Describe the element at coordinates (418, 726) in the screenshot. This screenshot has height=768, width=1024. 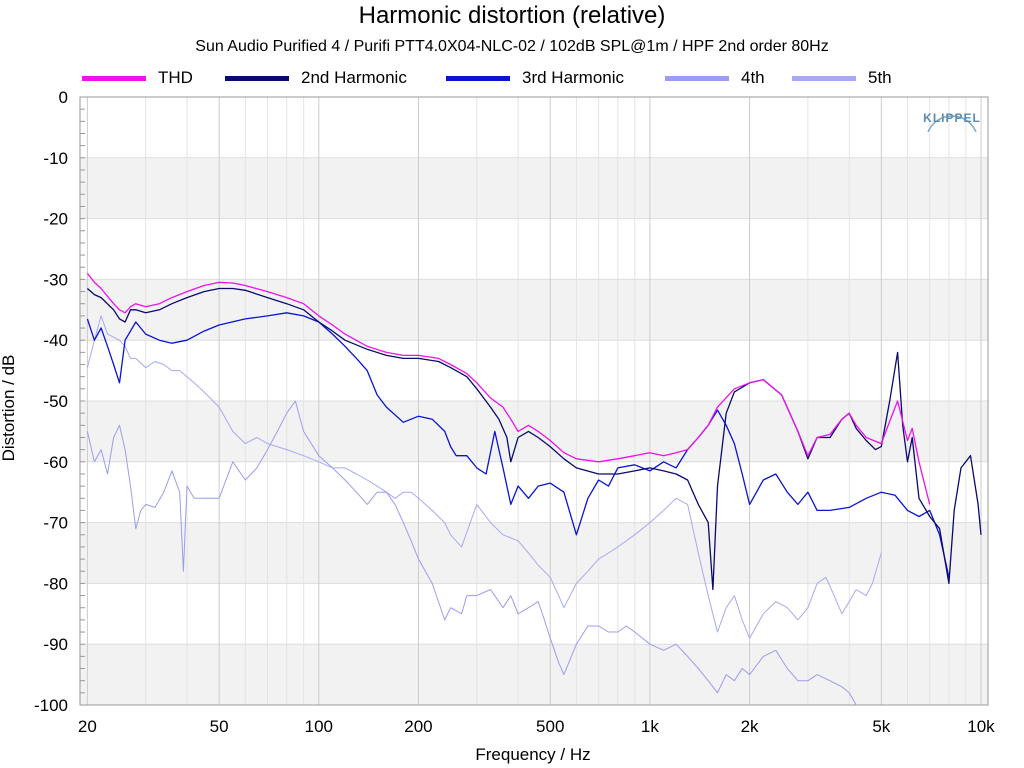
I see `x-tick-label: 200` at that location.